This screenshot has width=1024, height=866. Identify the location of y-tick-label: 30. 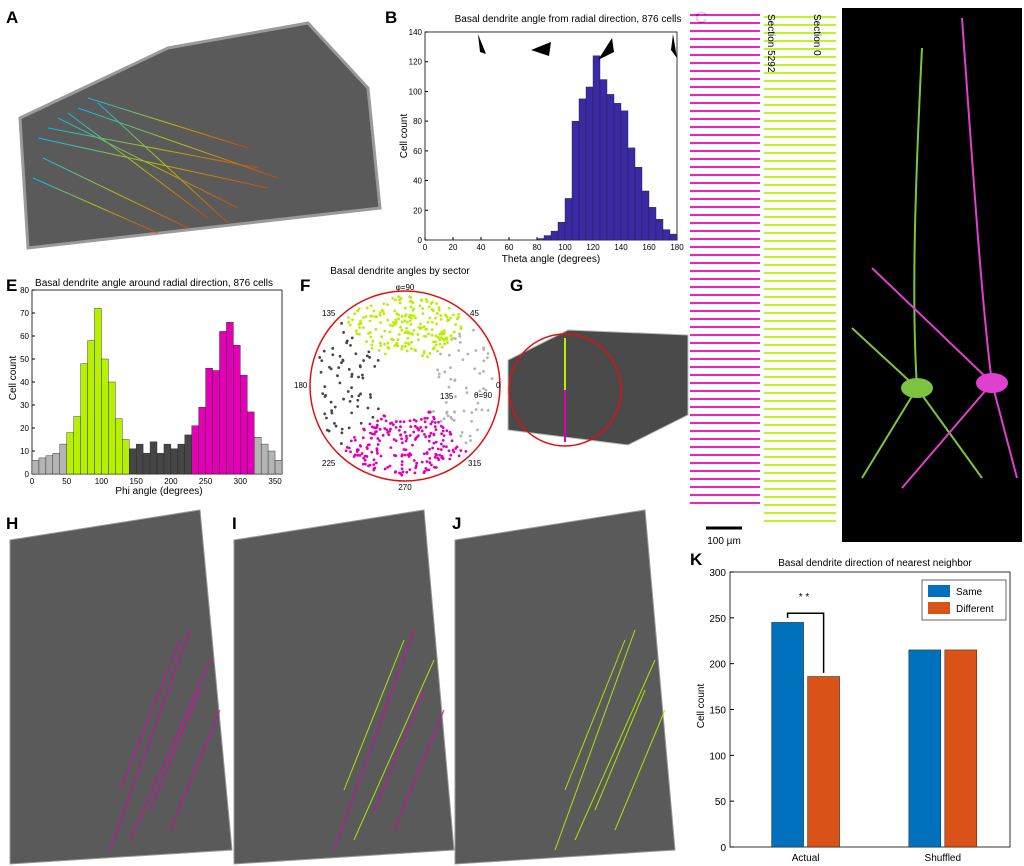
(24, 405).